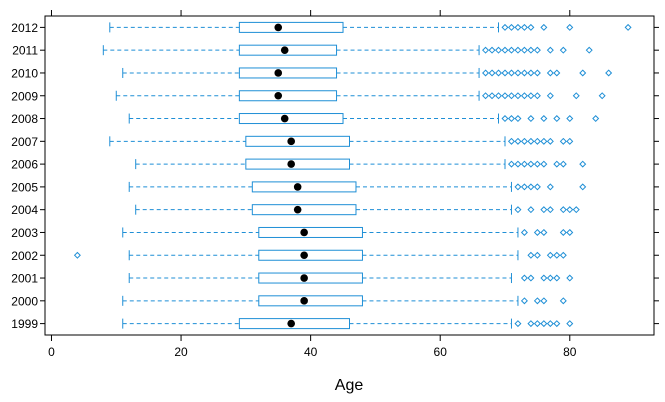 This screenshot has height=402, width=665. I want to click on box-group-2005, so click(357, 187).